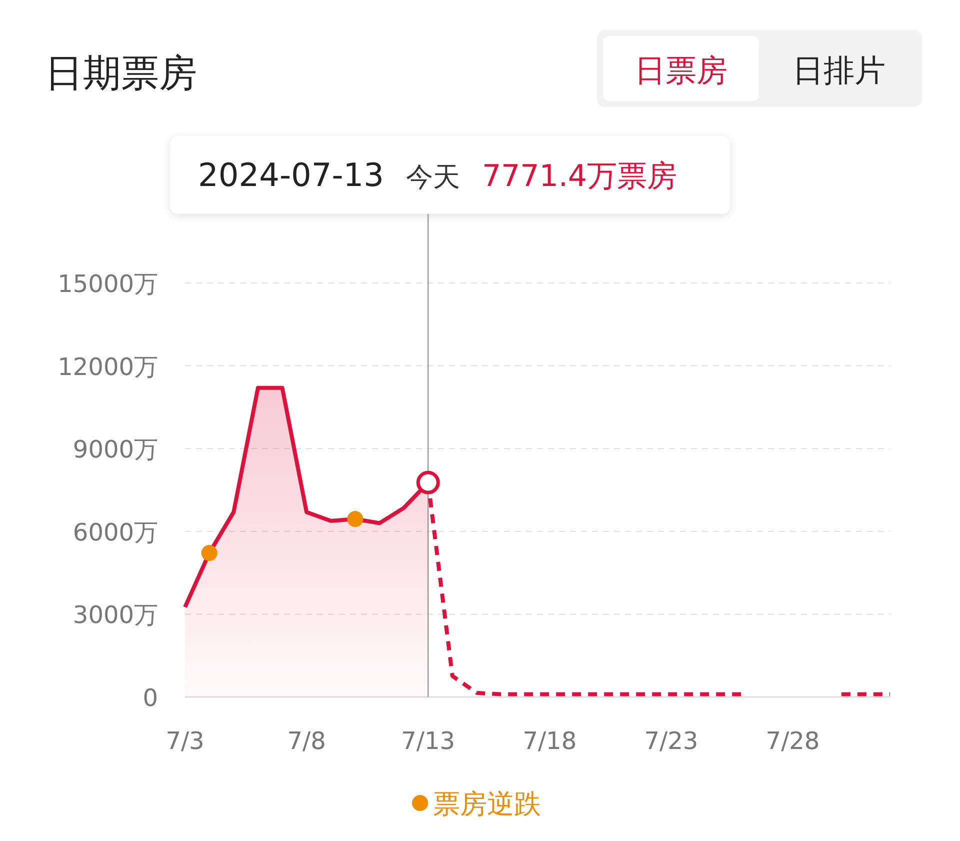 The width and height of the screenshot is (960, 841). Describe the element at coordinates (428, 741) in the screenshot. I see `x-tick-label: 7/13` at that location.